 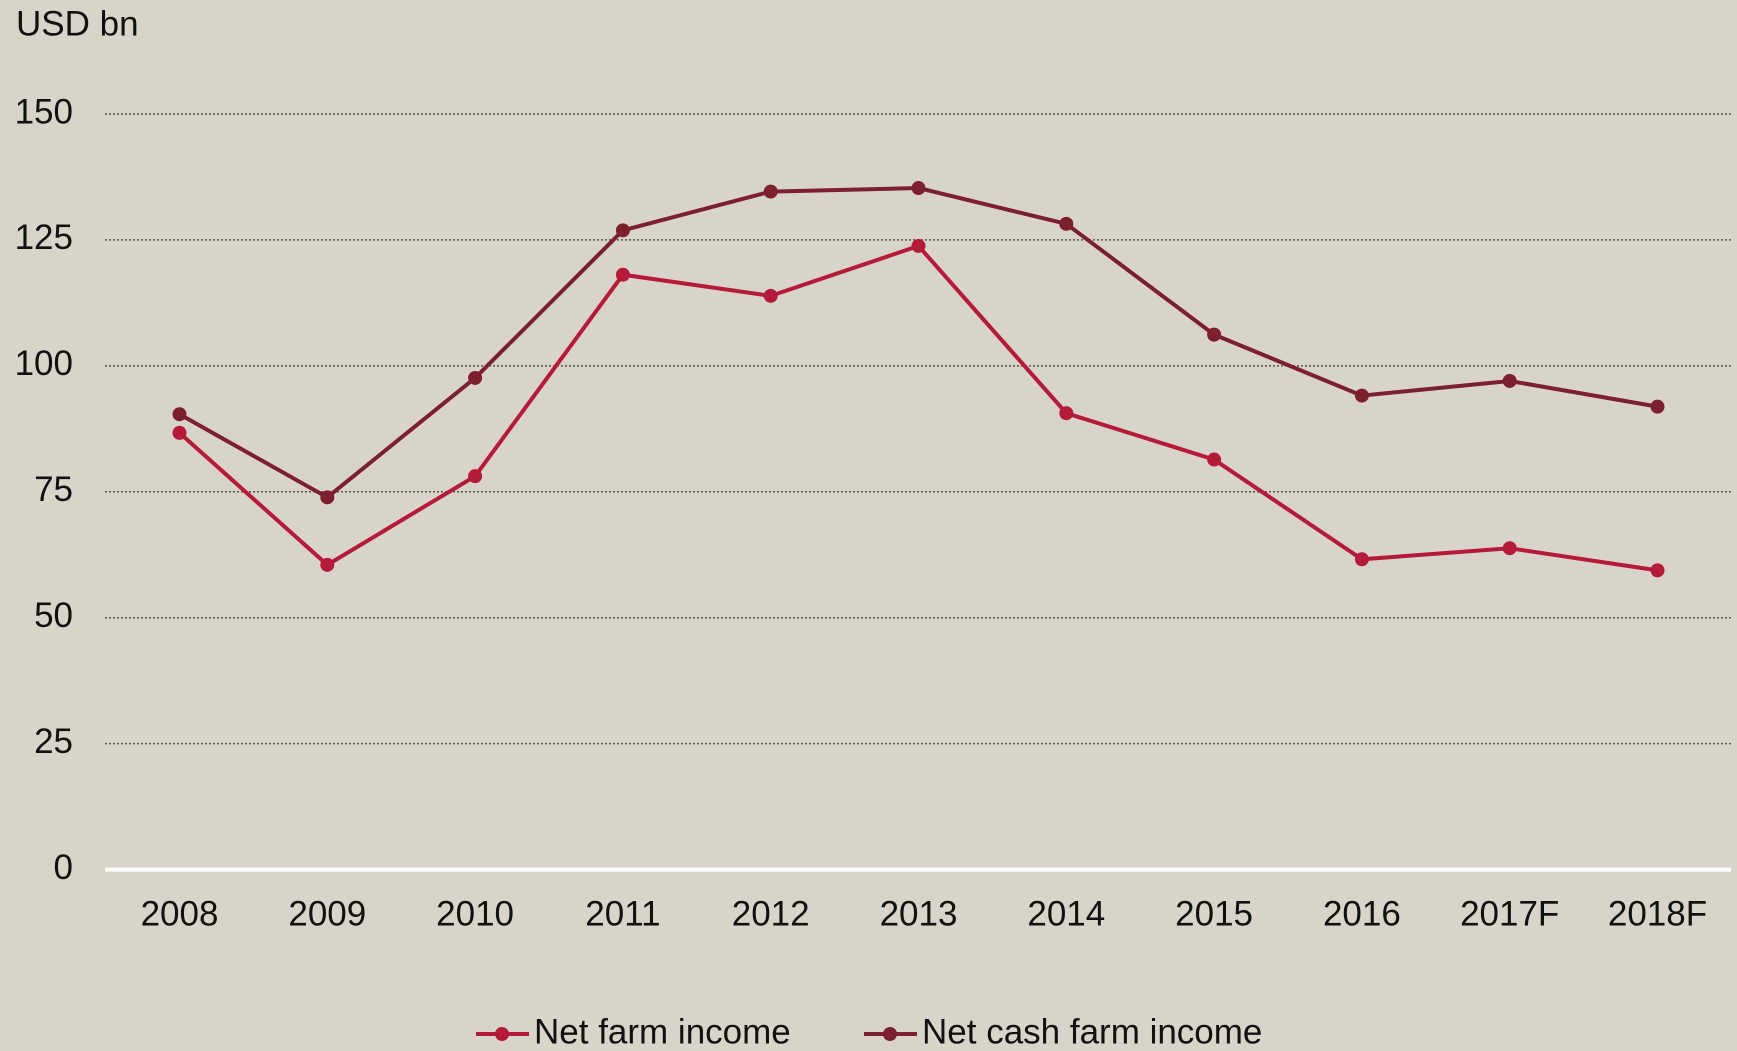 What do you see at coordinates (53, 615) in the screenshot?
I see `y-tick-label: 50` at bounding box center [53, 615].